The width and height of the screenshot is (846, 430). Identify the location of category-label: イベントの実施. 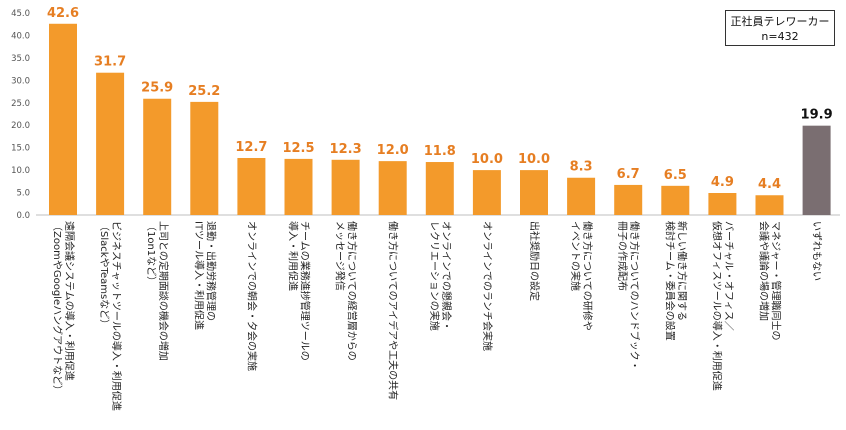
(575, 256).